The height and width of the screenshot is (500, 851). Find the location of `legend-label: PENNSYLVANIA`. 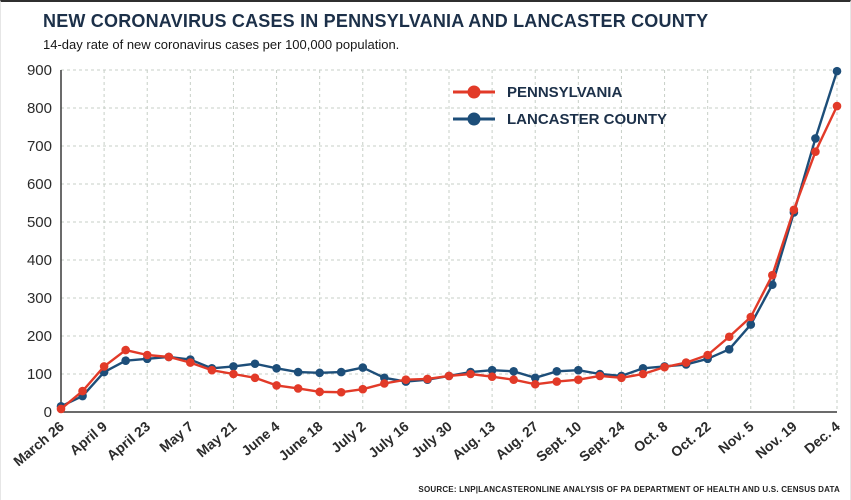

legend-label: PENNSYLVANIA is located at coordinates (564, 92).